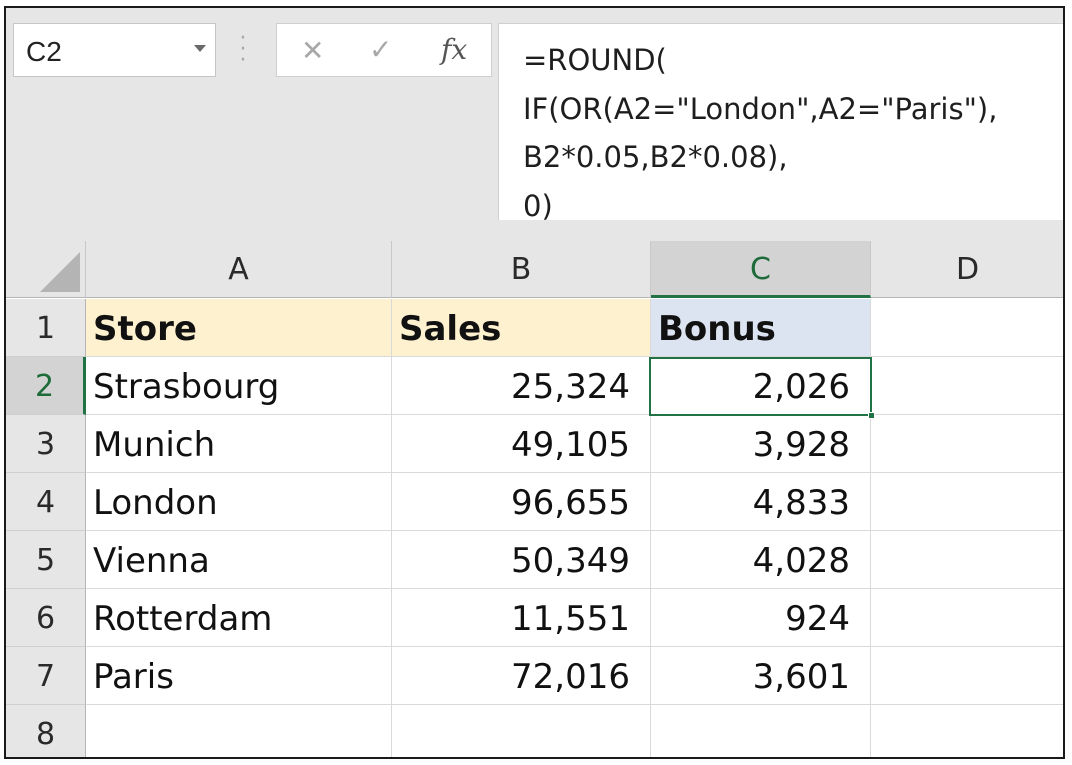  I want to click on insert-function-icon: fx, so click(454, 49).